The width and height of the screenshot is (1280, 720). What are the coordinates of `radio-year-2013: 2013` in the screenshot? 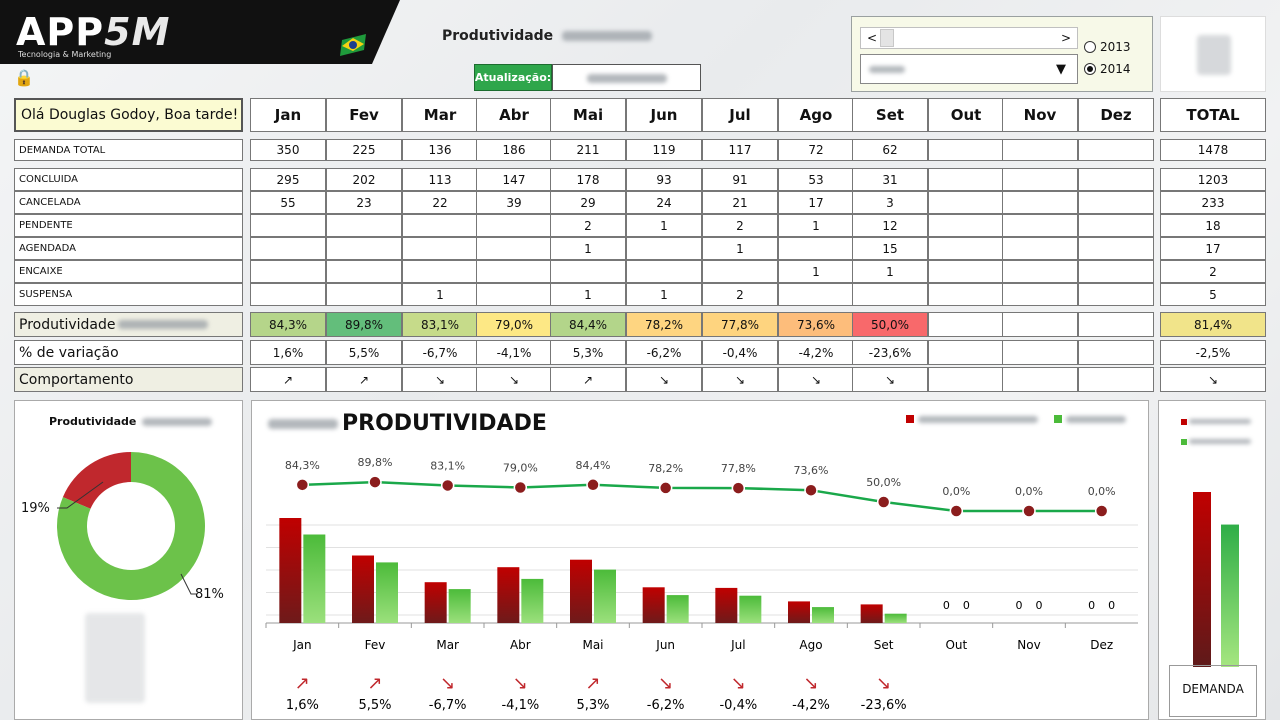 It's located at (1107, 47).